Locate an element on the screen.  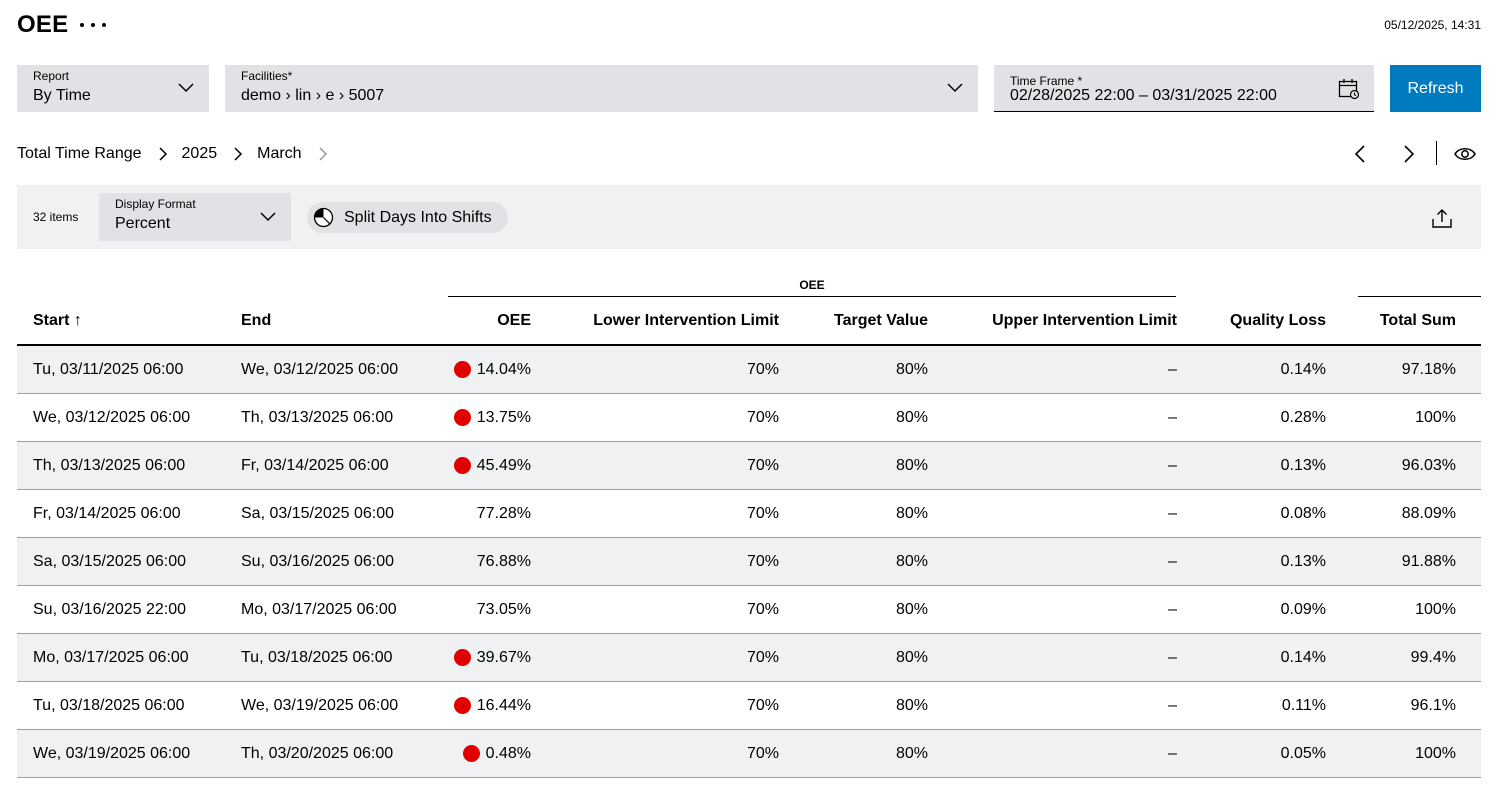
pie-chart-icon is located at coordinates (323, 217).